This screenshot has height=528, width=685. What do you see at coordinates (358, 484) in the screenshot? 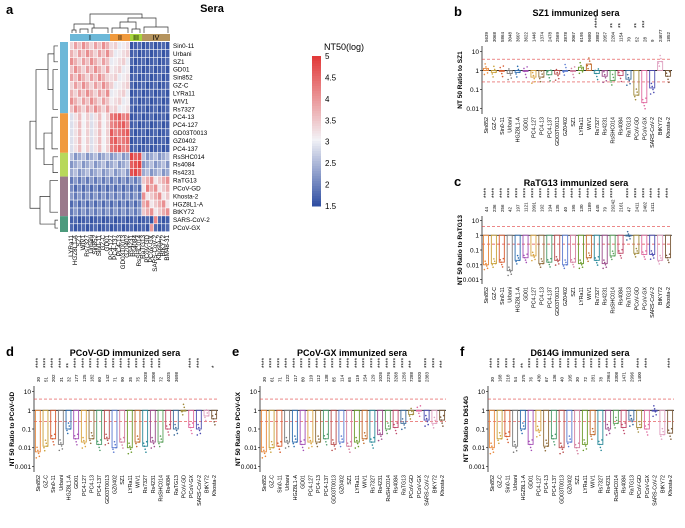
I see `x-tick-label: LYRa11` at bounding box center [358, 484].